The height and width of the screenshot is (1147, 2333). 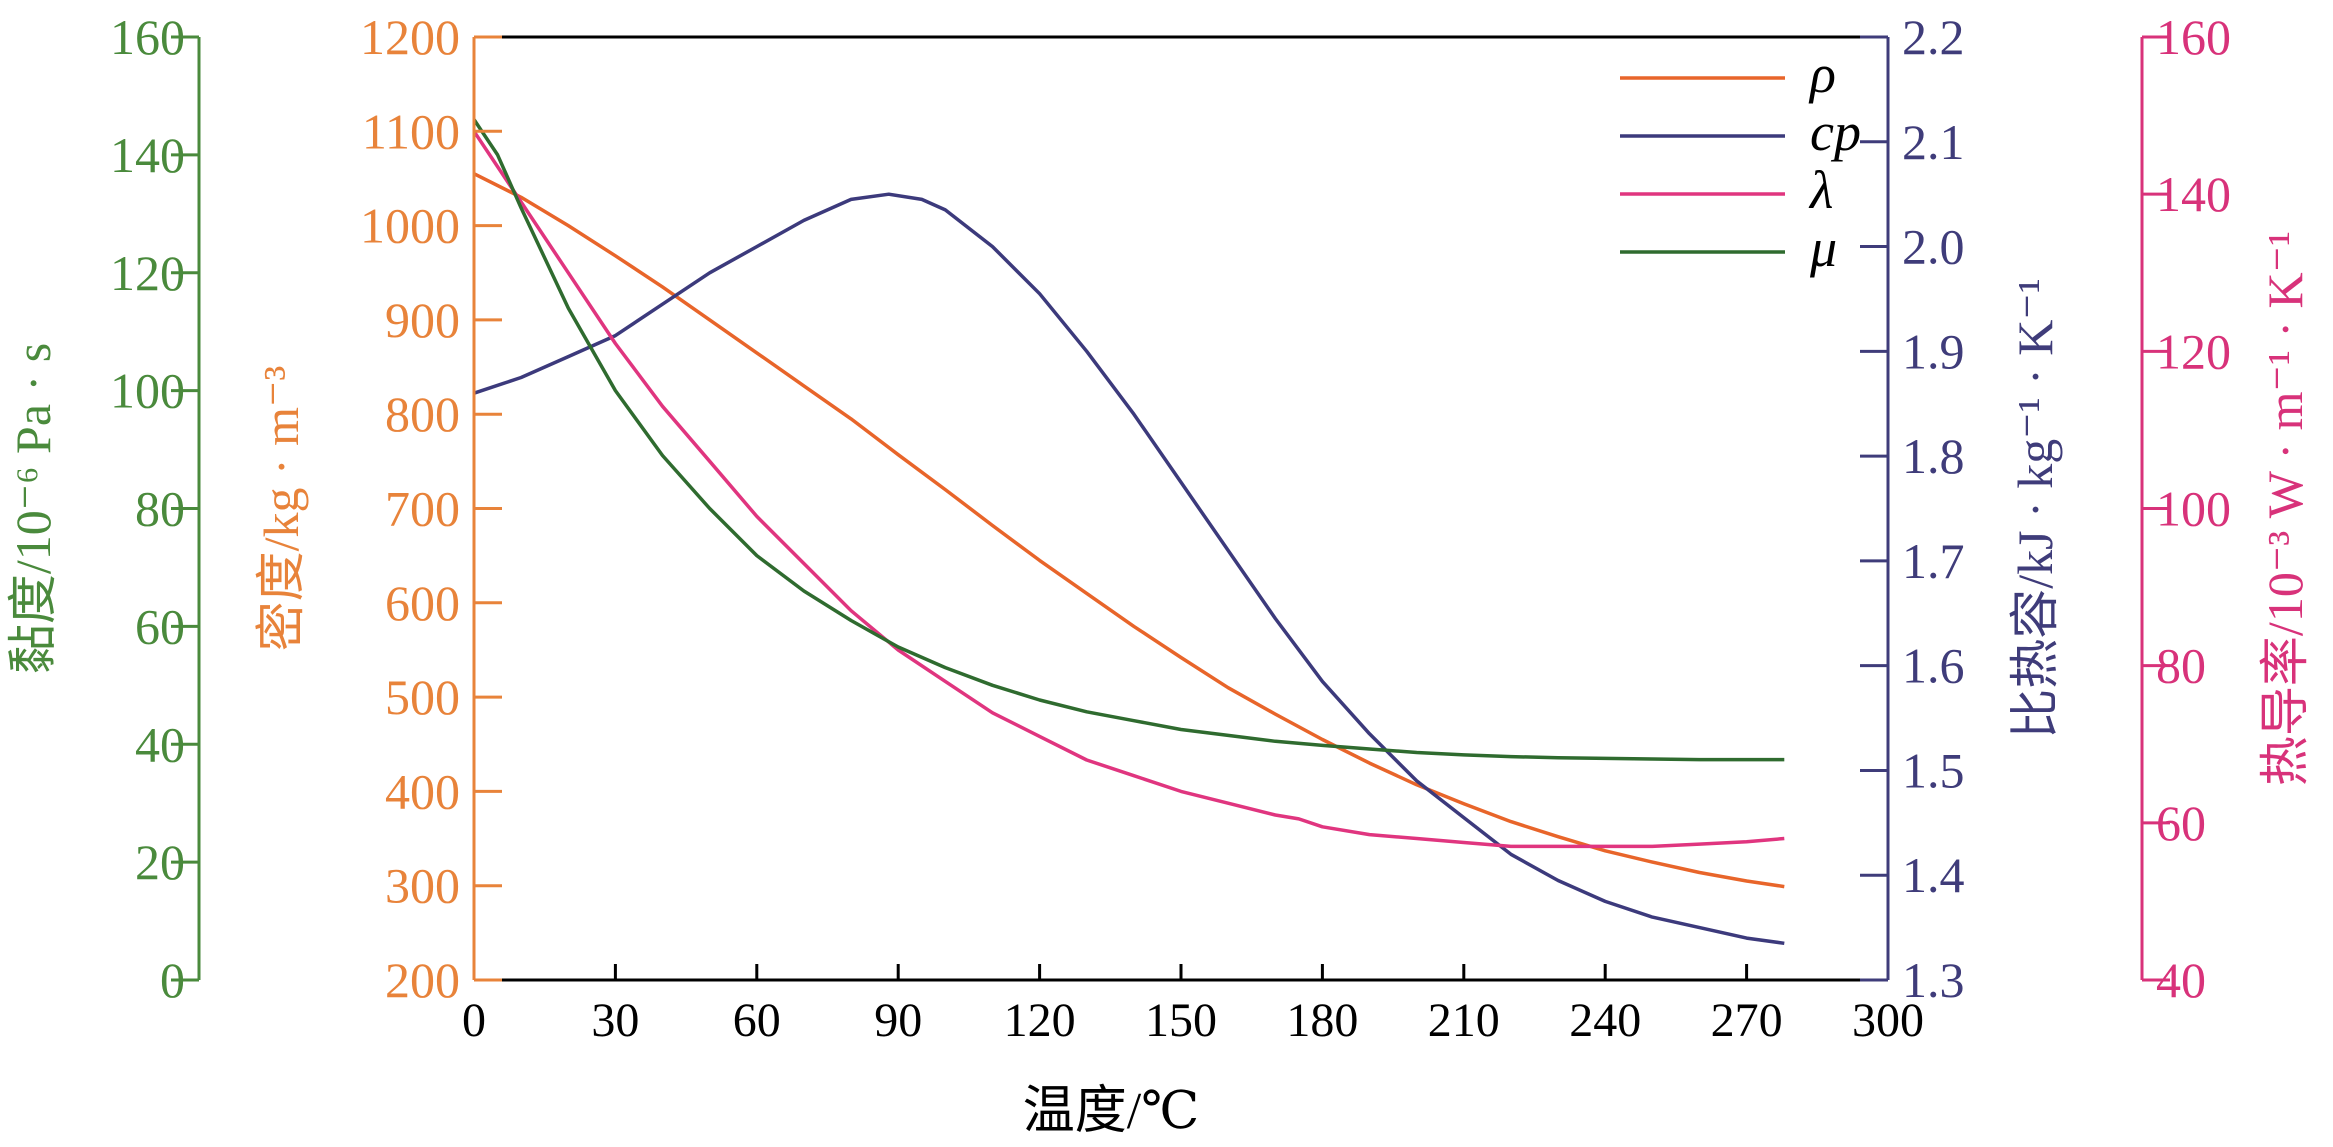 What do you see at coordinates (410, 226) in the screenshot?
I see `density-tick-label: 1000` at bounding box center [410, 226].